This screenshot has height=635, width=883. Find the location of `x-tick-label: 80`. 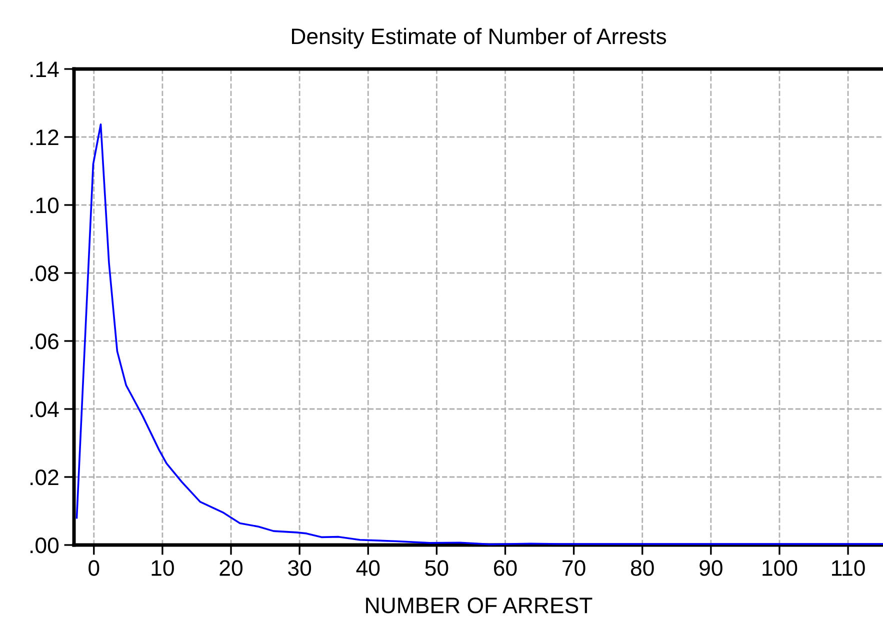

x-tick-label: 80 is located at coordinates (642, 568).